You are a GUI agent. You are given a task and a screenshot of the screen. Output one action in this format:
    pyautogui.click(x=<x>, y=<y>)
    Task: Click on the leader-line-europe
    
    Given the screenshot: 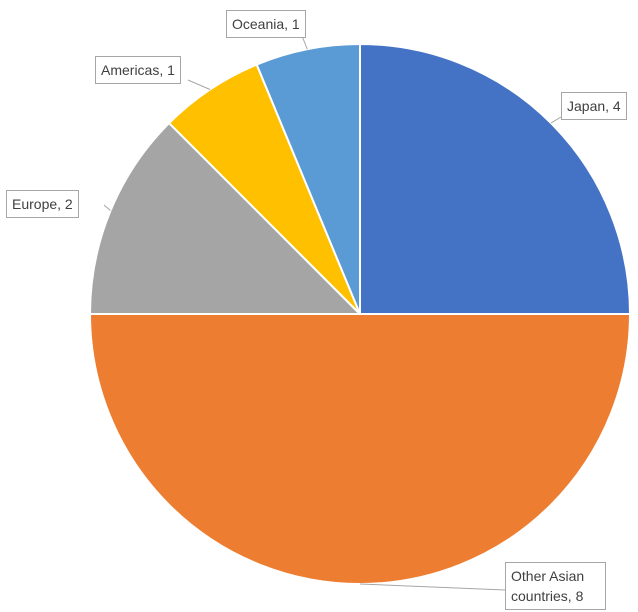 What is the action you would take?
    pyautogui.click(x=107, y=208)
    